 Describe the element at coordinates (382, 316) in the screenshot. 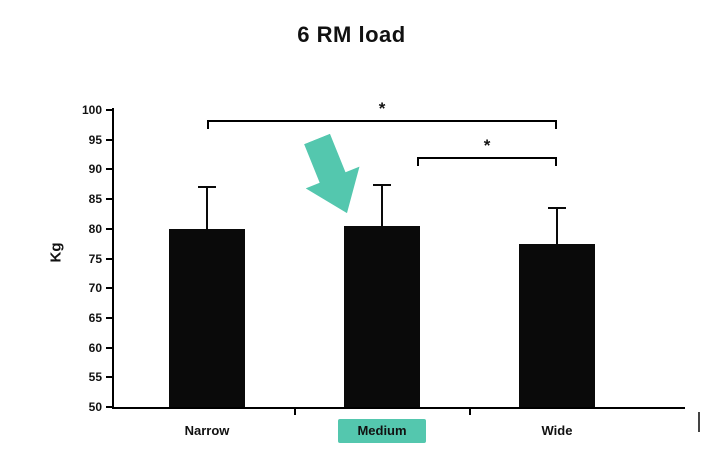

I see `bar-medium` at that location.